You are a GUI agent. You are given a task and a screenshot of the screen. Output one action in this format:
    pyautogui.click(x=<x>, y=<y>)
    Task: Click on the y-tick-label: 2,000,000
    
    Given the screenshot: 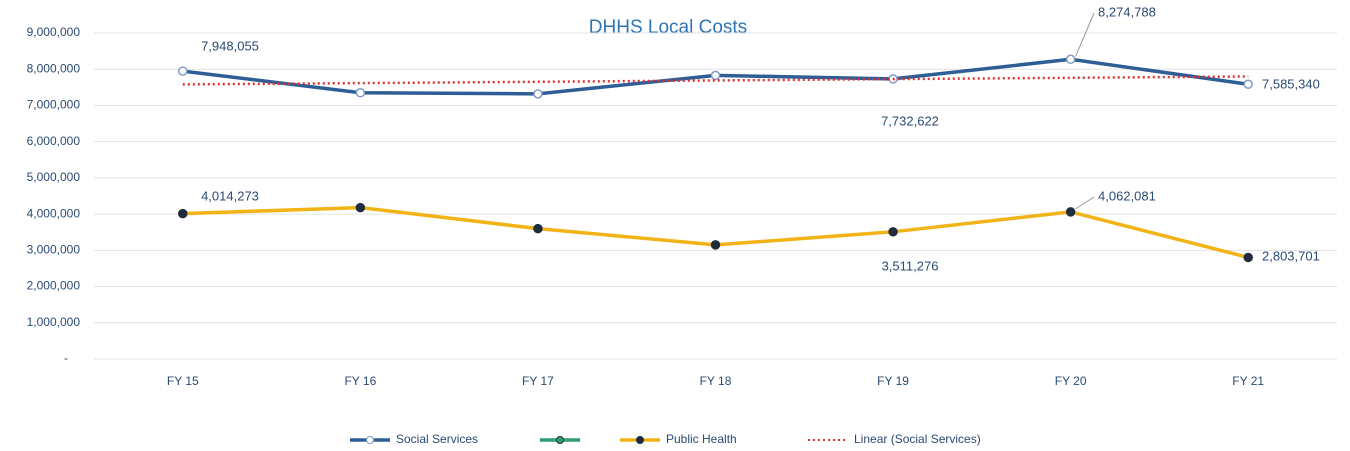 What is the action you would take?
    pyautogui.click(x=54, y=286)
    